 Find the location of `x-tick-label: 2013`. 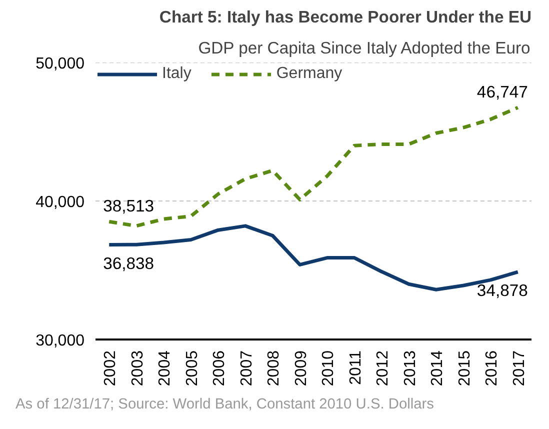

x-tick-label: 2013 is located at coordinates (410, 368).